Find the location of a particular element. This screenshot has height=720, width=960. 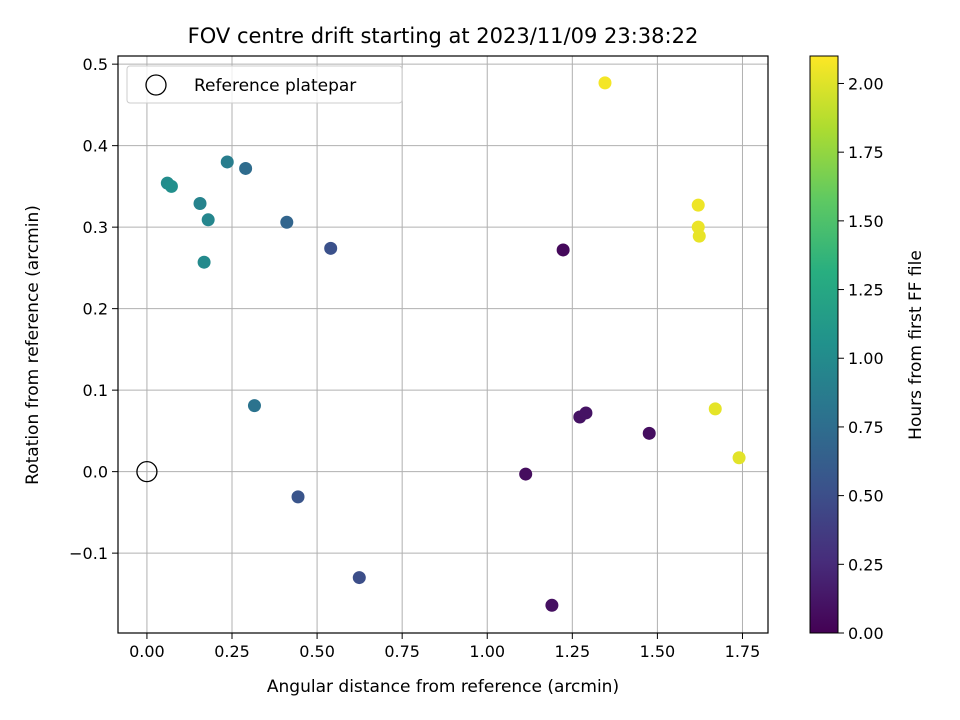

legend-marker-open-circle is located at coordinates (156, 85).